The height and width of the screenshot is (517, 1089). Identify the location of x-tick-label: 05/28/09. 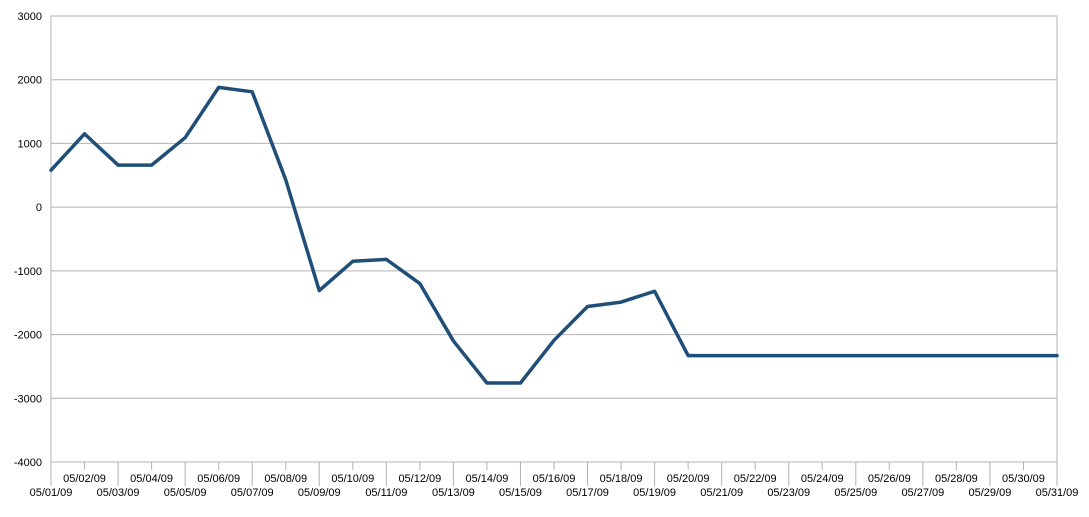
(956, 479).